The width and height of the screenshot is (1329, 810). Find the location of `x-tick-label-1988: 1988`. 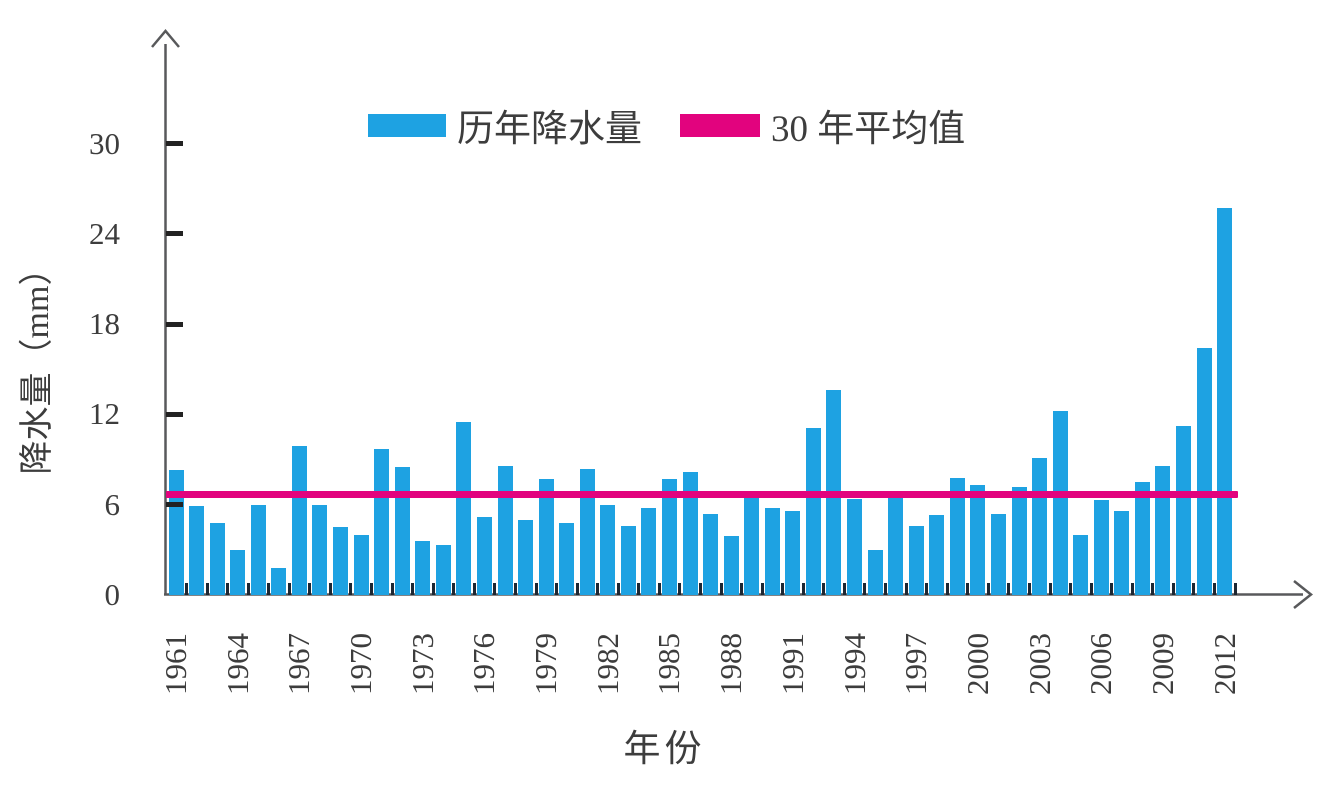

x-tick-label-1988: 1988 is located at coordinates (731, 664).